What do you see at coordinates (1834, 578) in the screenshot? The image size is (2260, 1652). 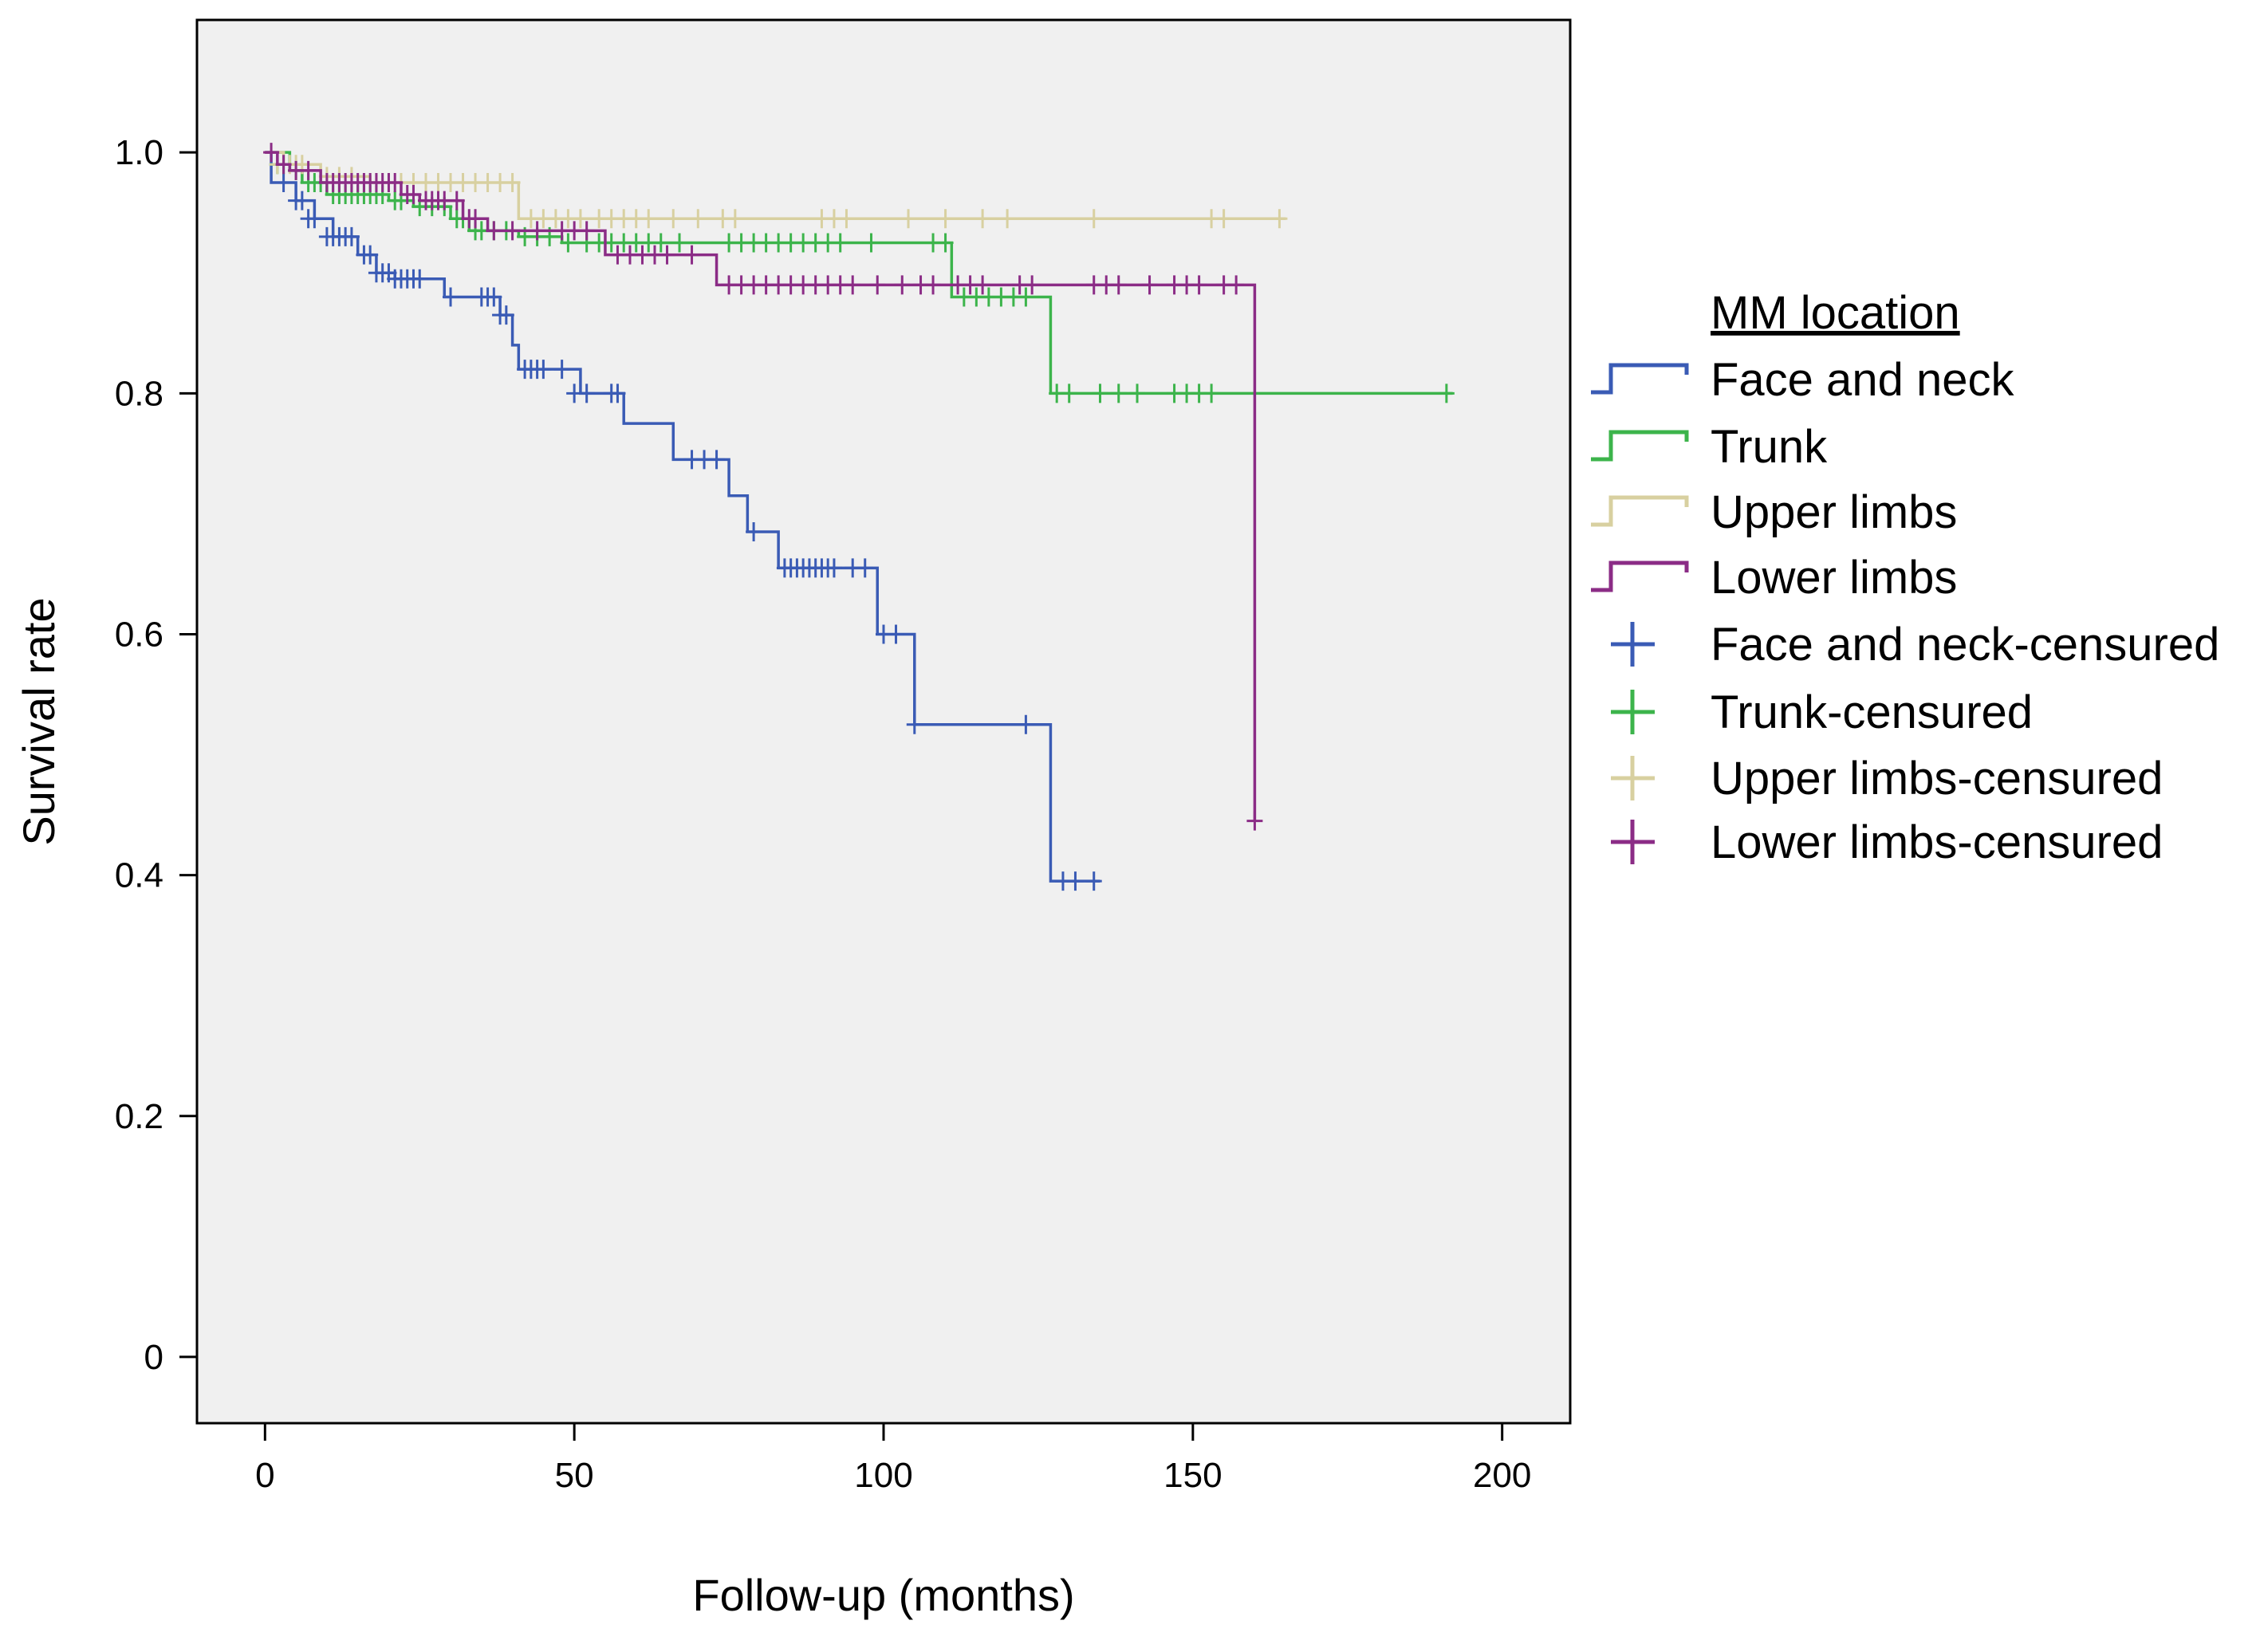 I see `legend-label: Lower limbs` at bounding box center [1834, 578].